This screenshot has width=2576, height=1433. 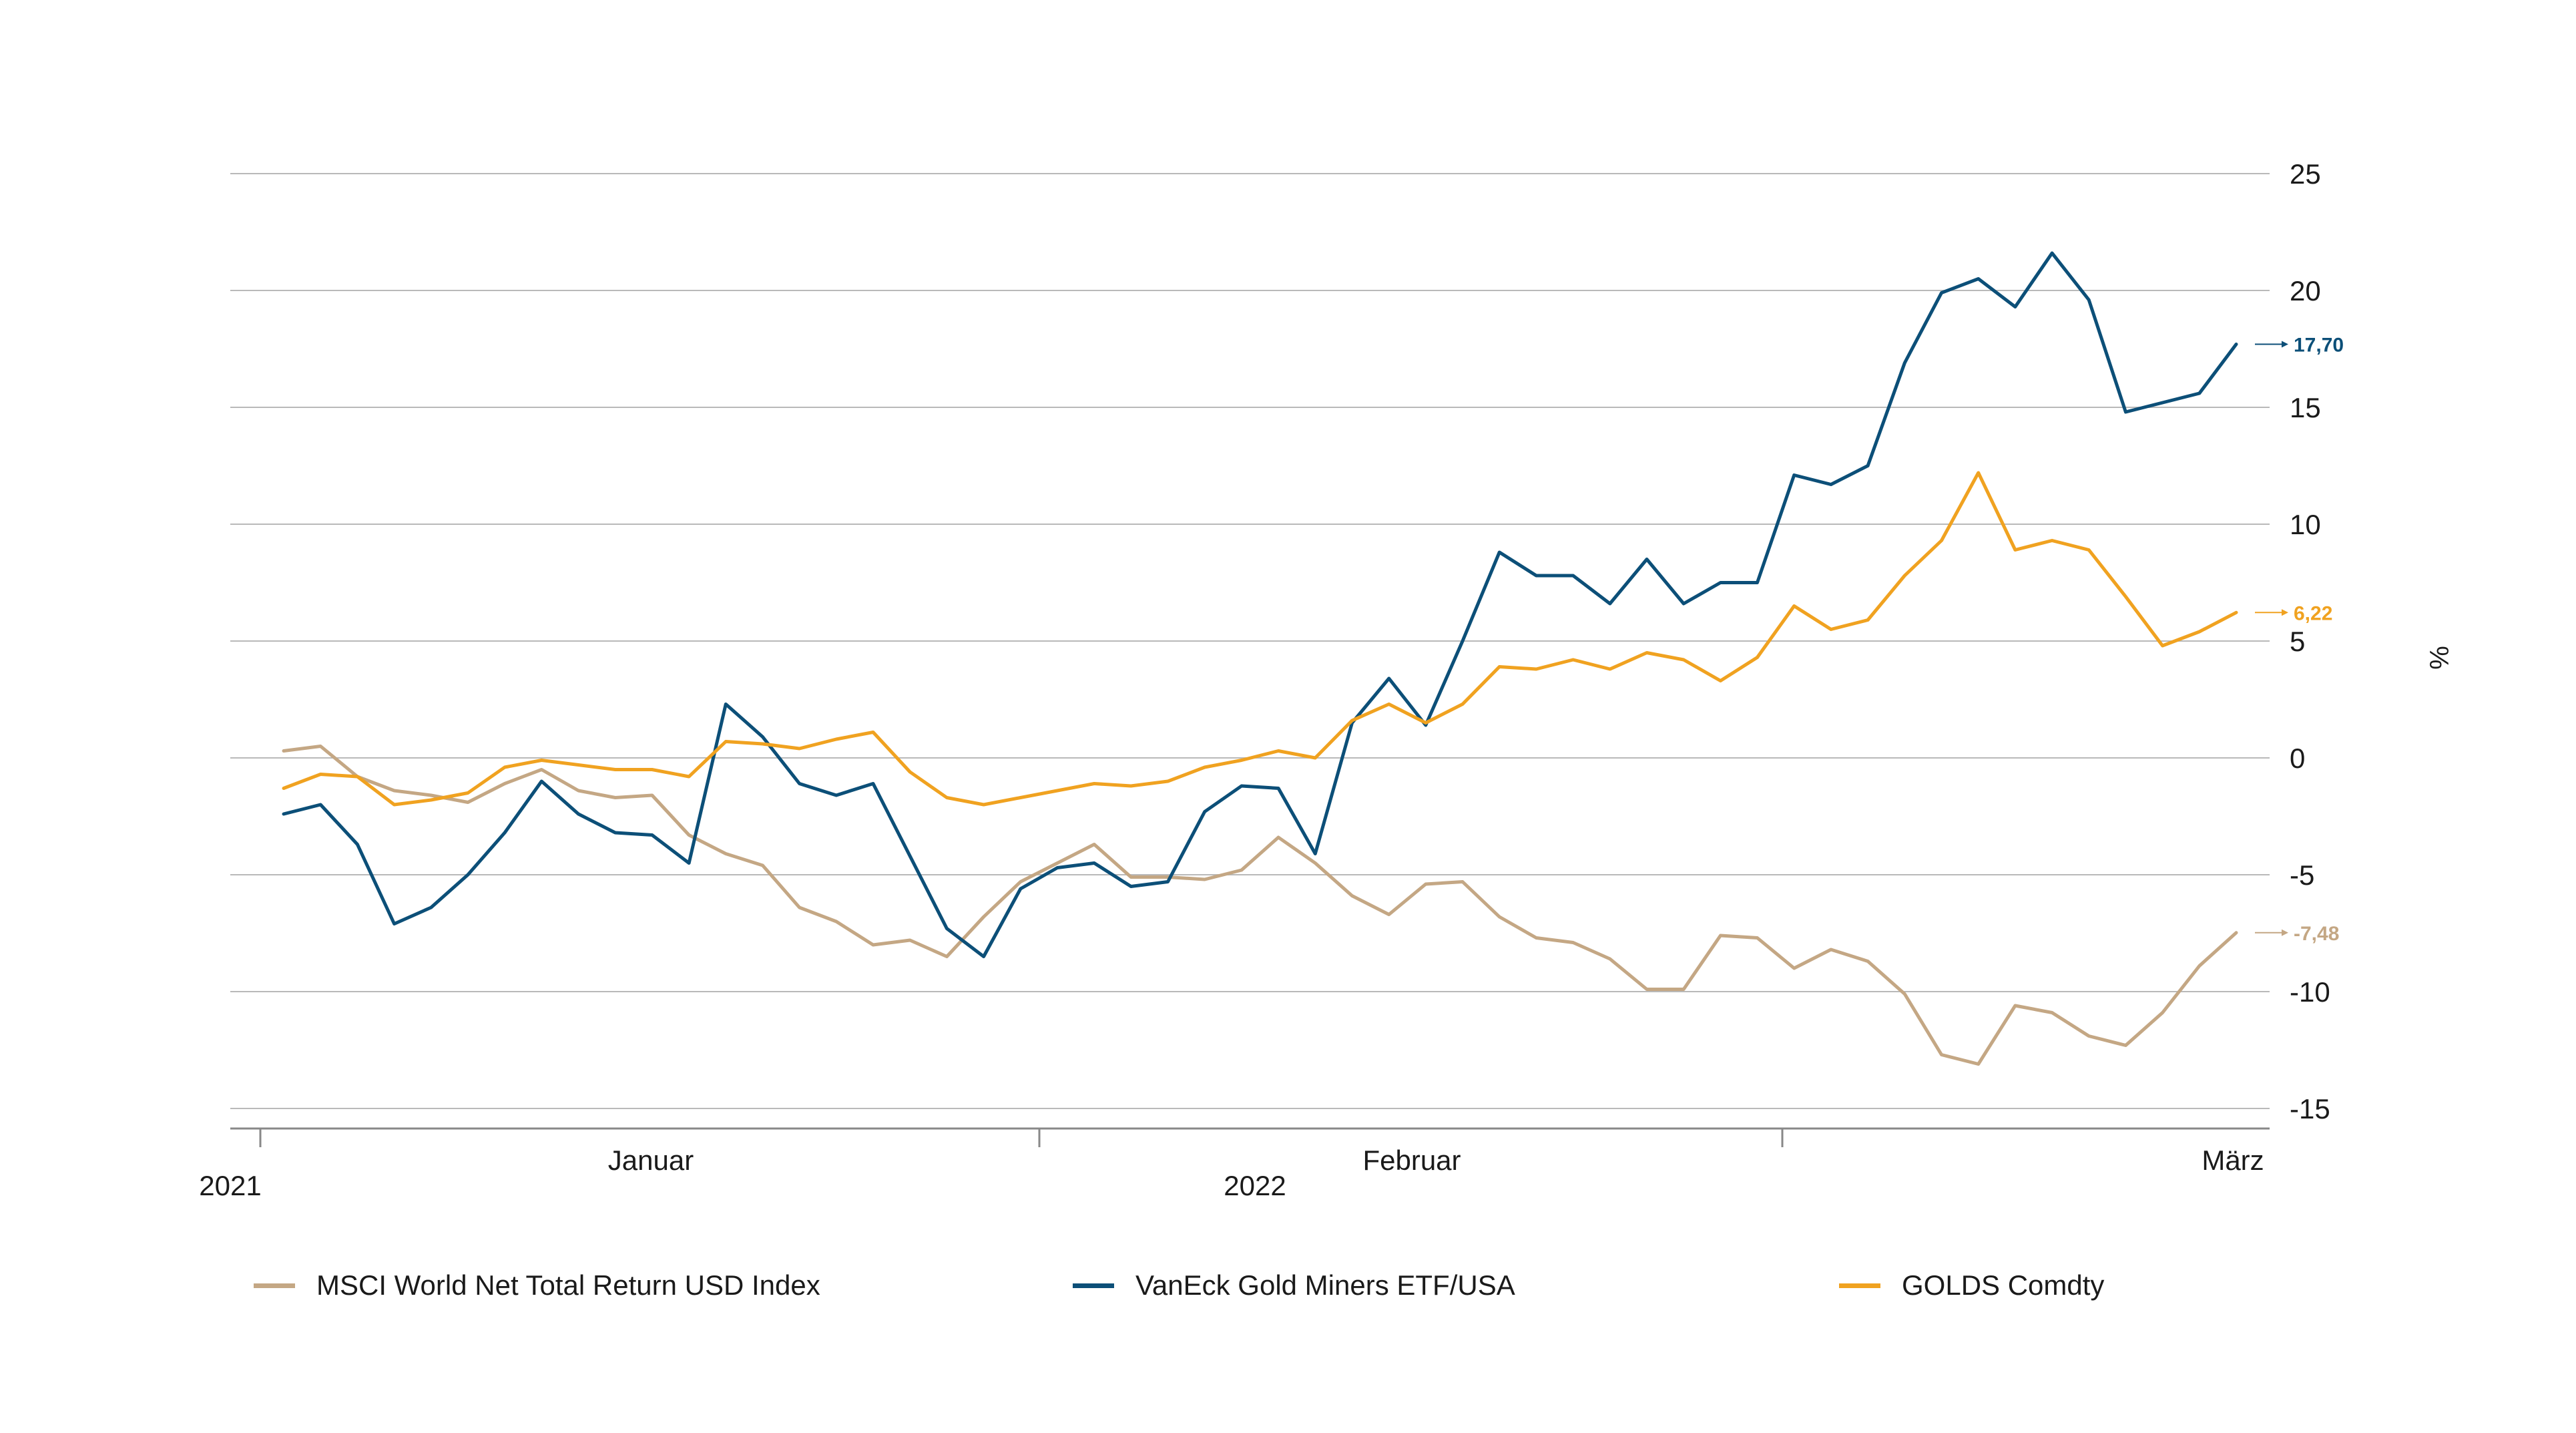 What do you see at coordinates (1255, 1185) in the screenshot?
I see `x-tick-label: 2022` at bounding box center [1255, 1185].